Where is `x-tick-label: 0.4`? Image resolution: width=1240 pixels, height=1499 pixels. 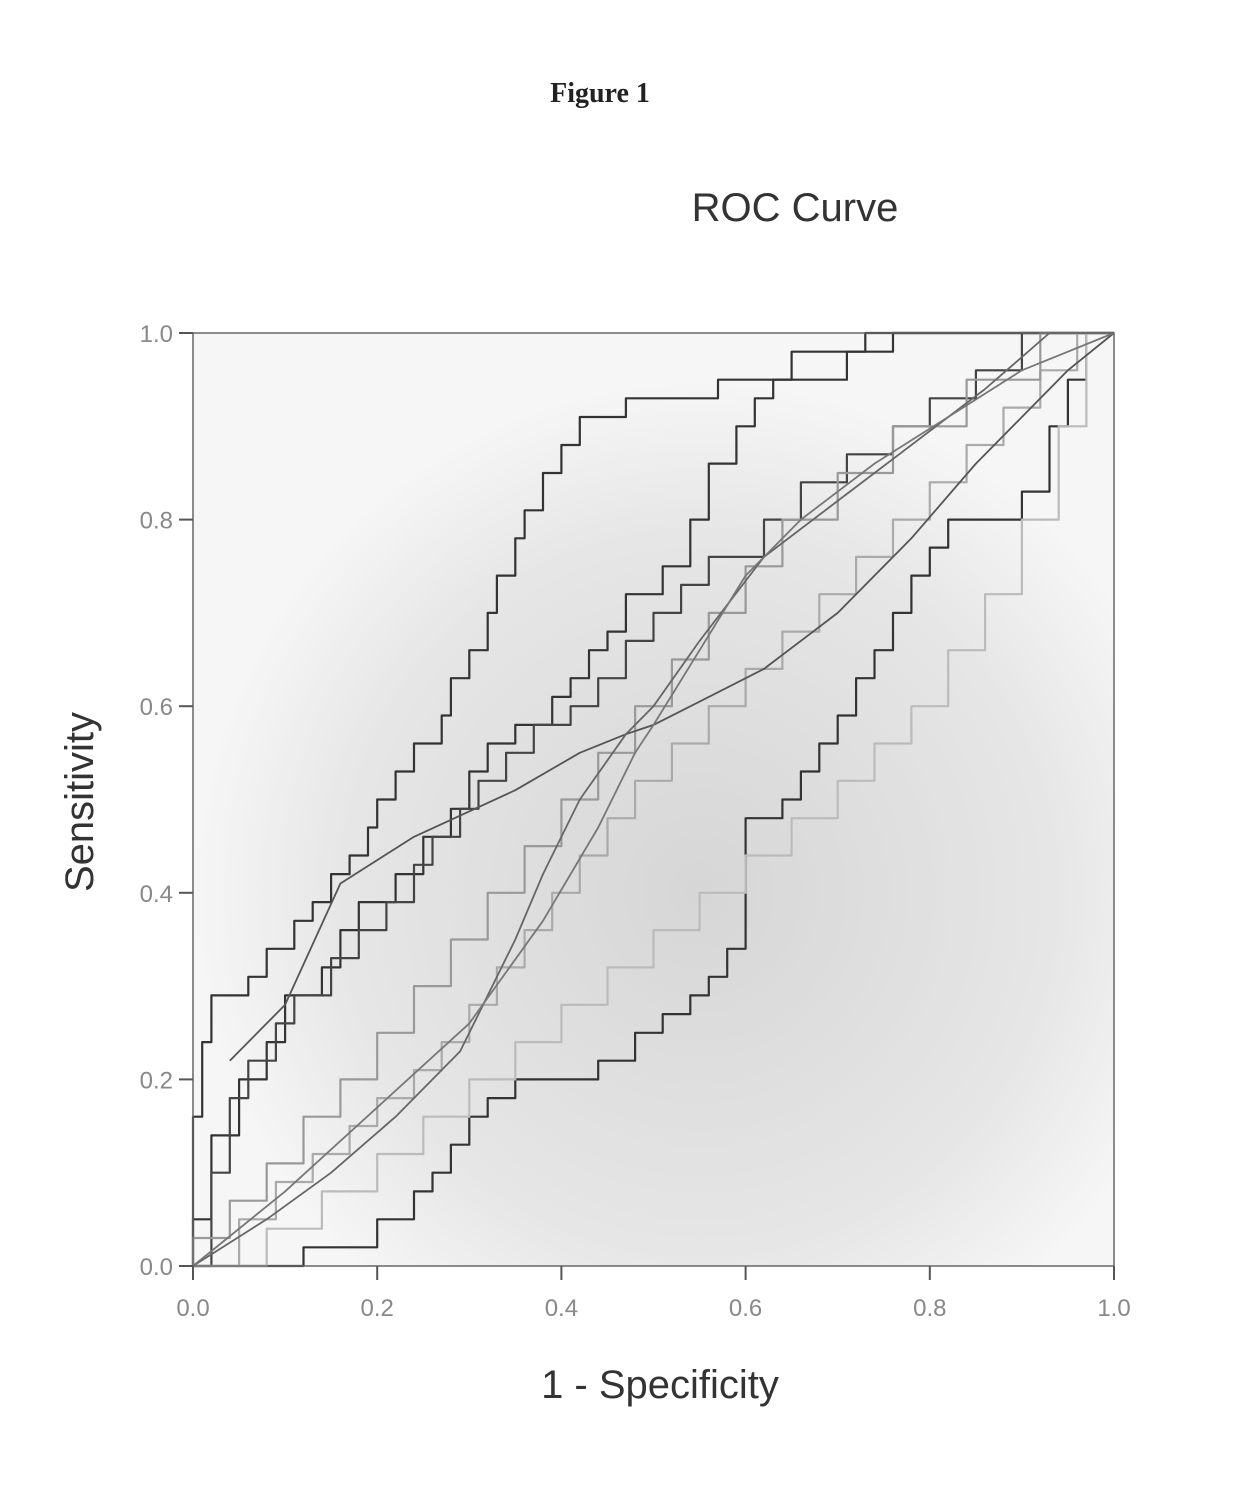
x-tick-label: 0.4 is located at coordinates (561, 1308).